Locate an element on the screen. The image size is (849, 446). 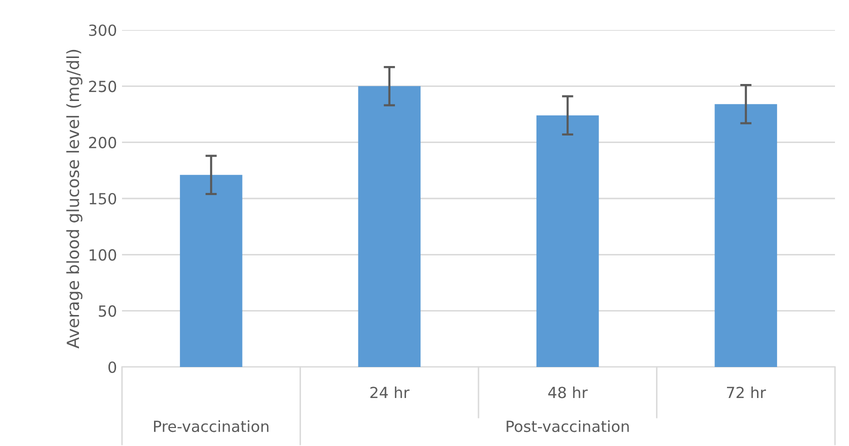
y-tick-label: 150 is located at coordinates (103, 198).